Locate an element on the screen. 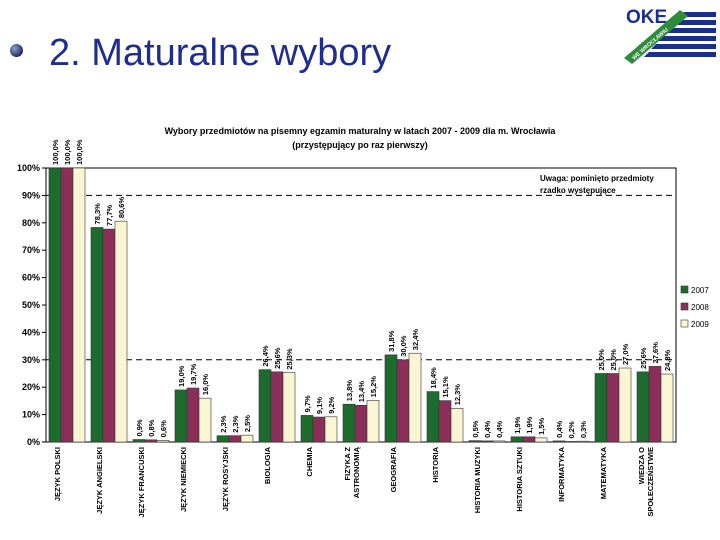 The height and width of the screenshot is (540, 720). chart-annotation-line-2: rzadko występujące is located at coordinates (578, 190).